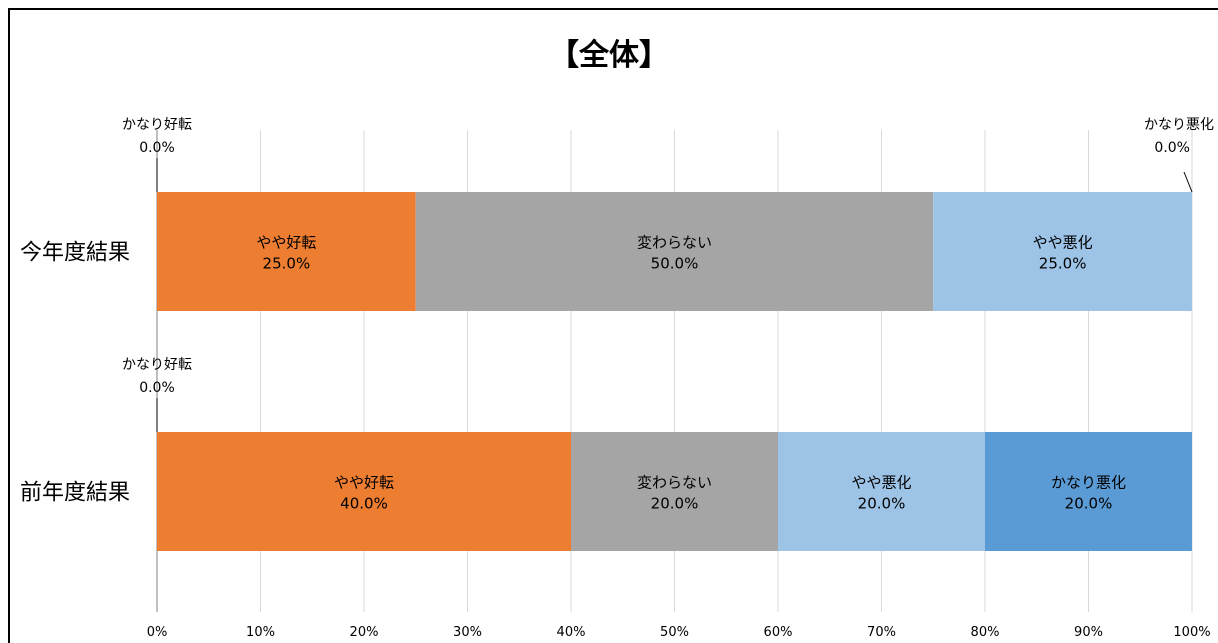 The height and width of the screenshot is (643, 1218). What do you see at coordinates (260, 632) in the screenshot?
I see `x-tick-label: 10%` at bounding box center [260, 632].